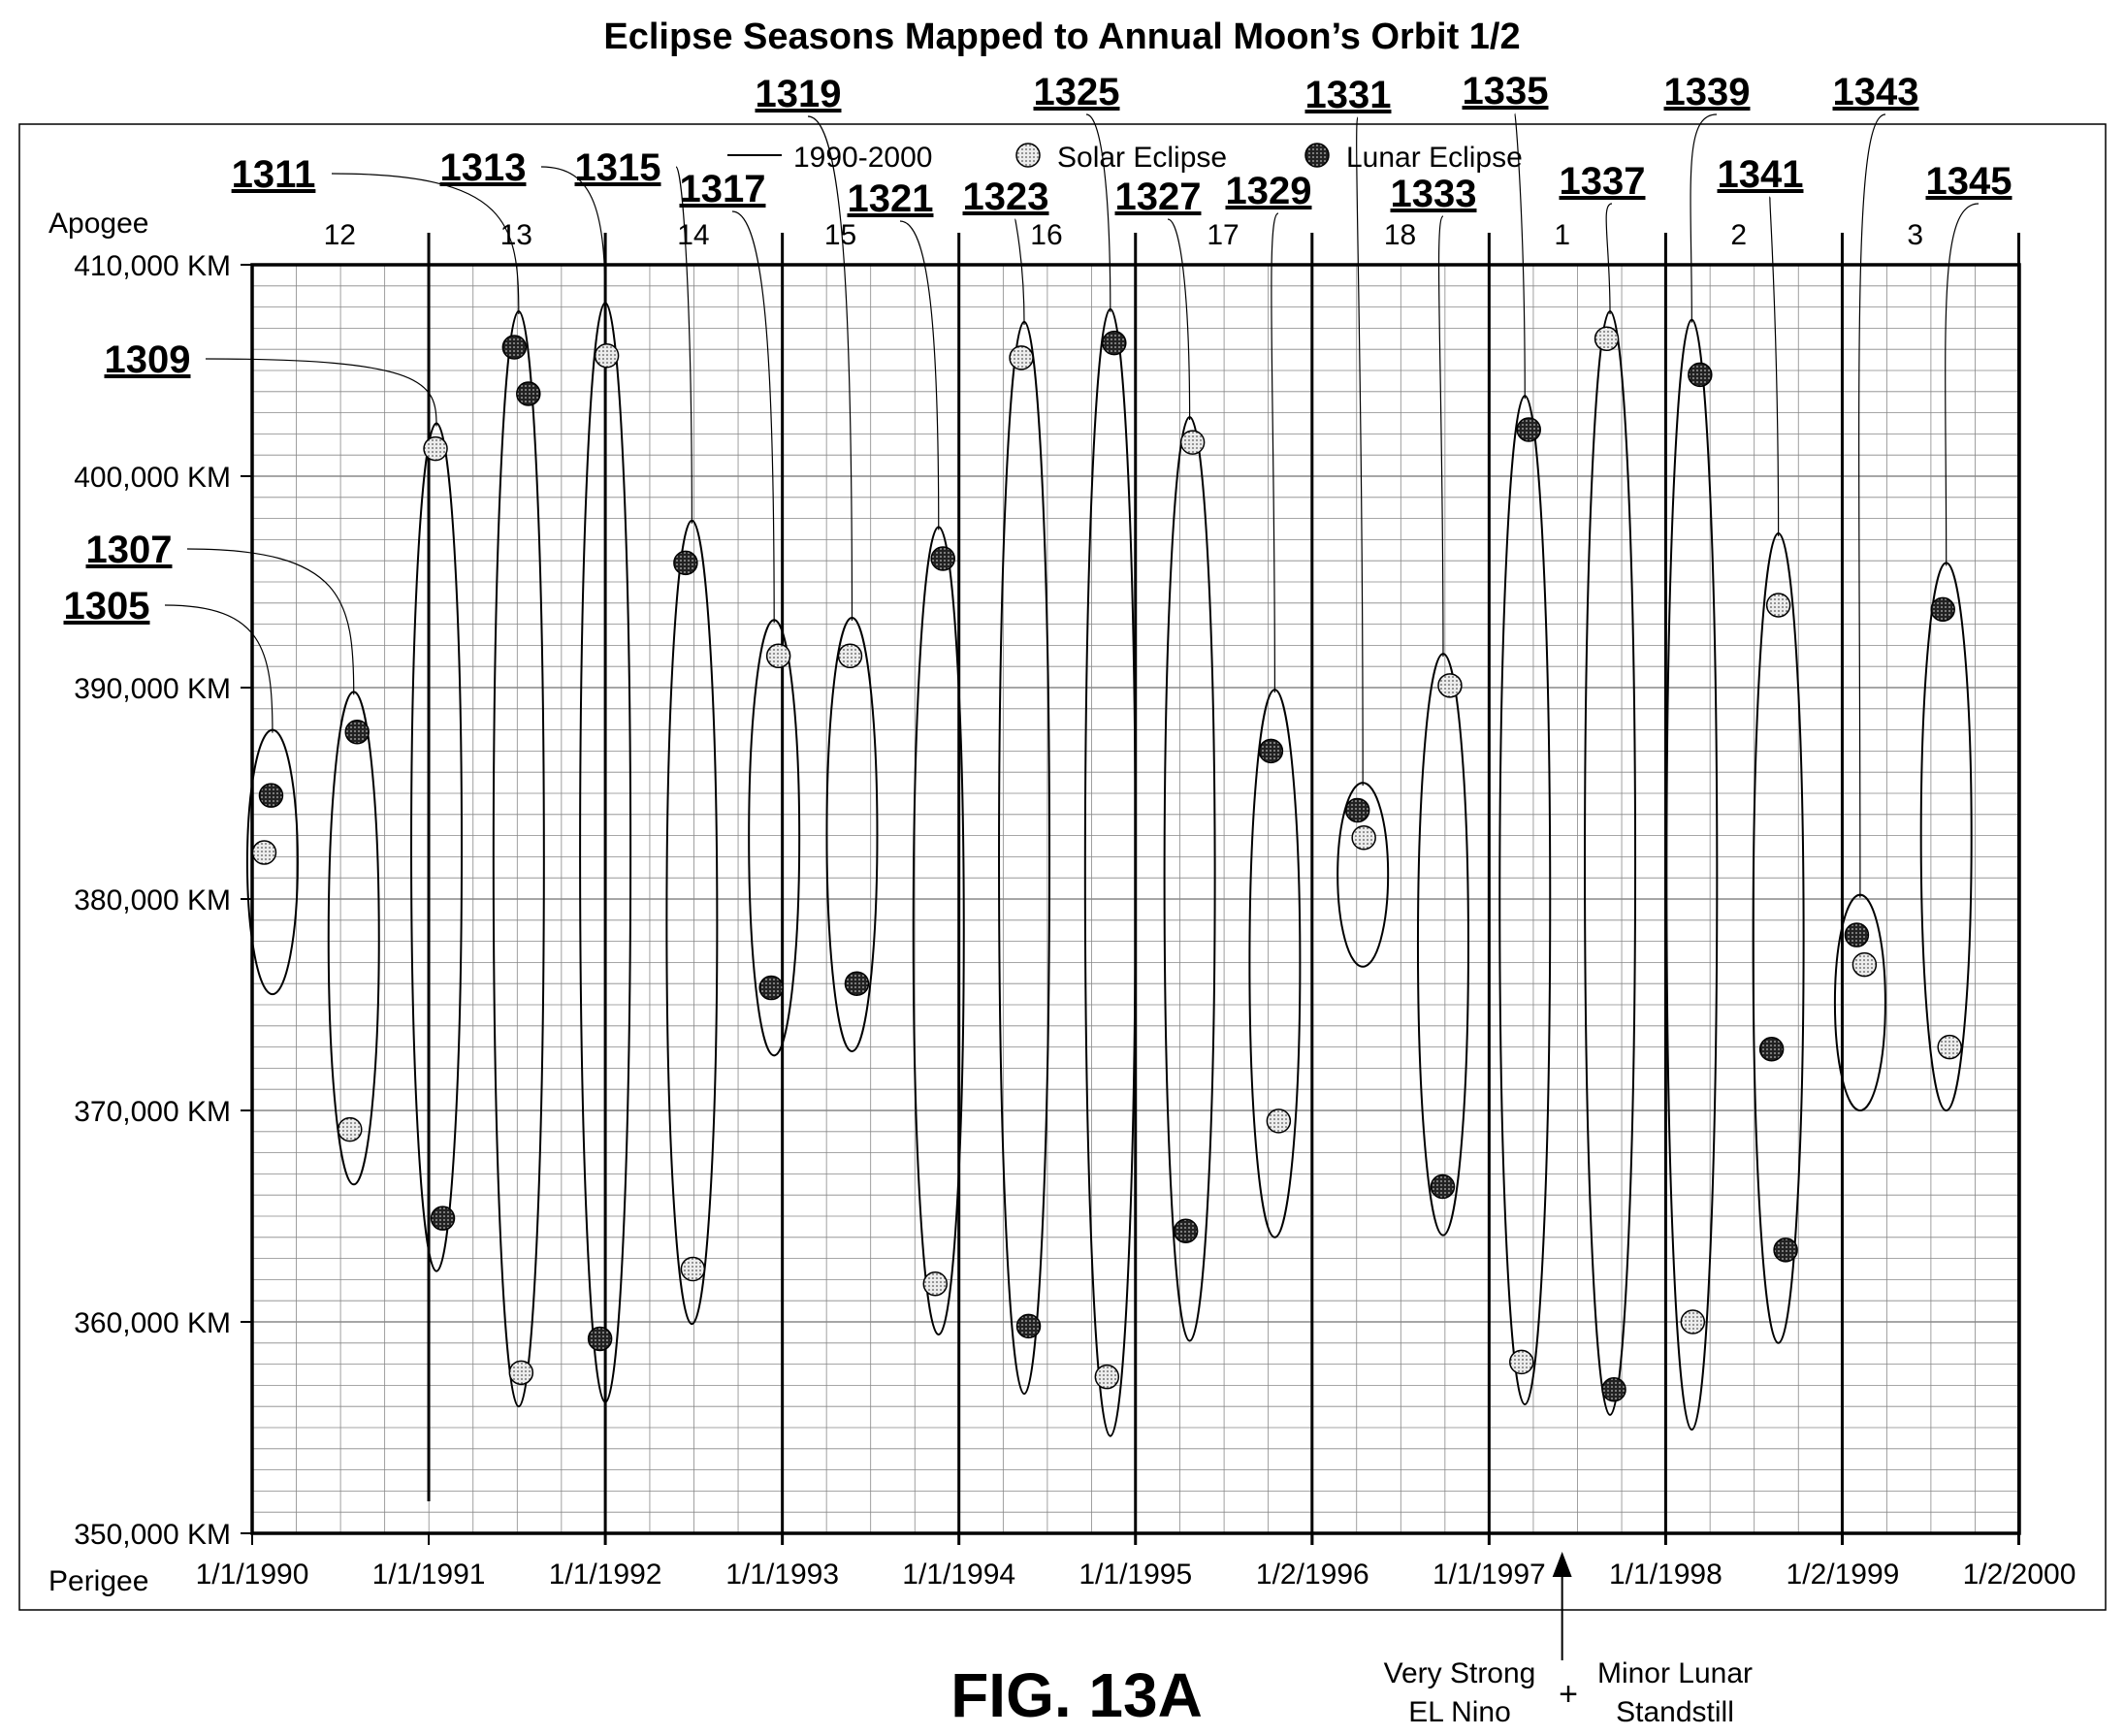 This screenshot has width=2125, height=1736. Describe the element at coordinates (1876, 92) in the screenshot. I see `reference-label: 1343` at that location.